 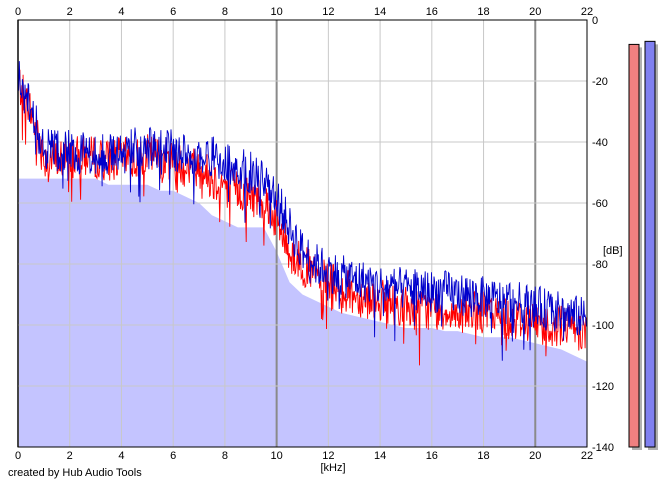 What do you see at coordinates (595, 21) in the screenshot?
I see `y-tick-label: 0` at bounding box center [595, 21].